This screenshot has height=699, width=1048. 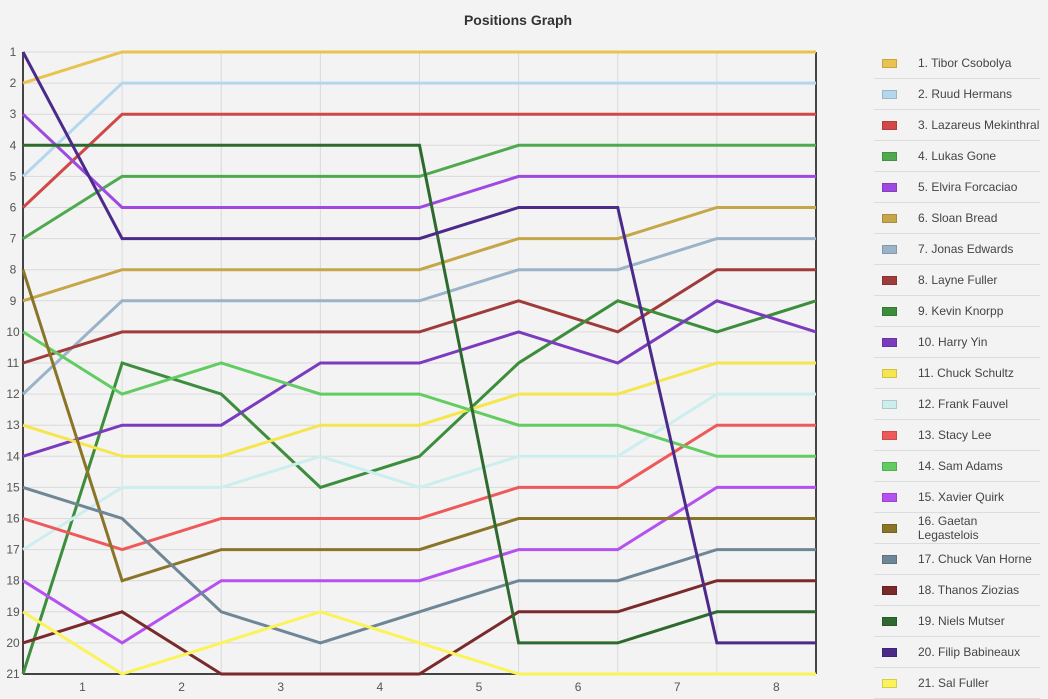 I want to click on x-tick-label: 7, so click(x=677, y=687).